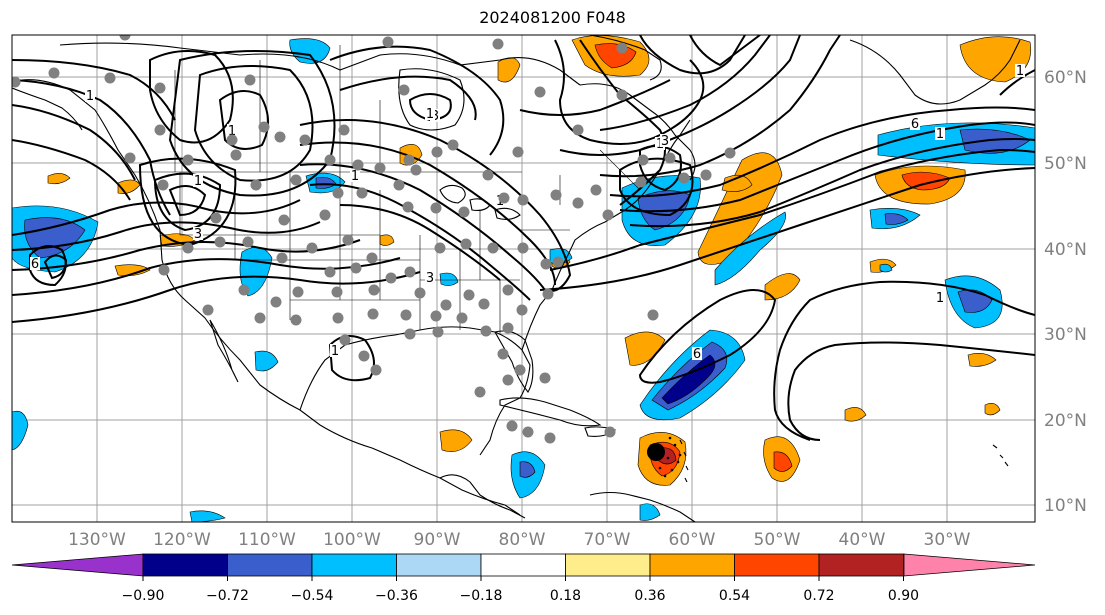  Describe the element at coordinates (737, 183) in the screenshot. I see `positive-anomaly-atlantic-band-tail` at that location.